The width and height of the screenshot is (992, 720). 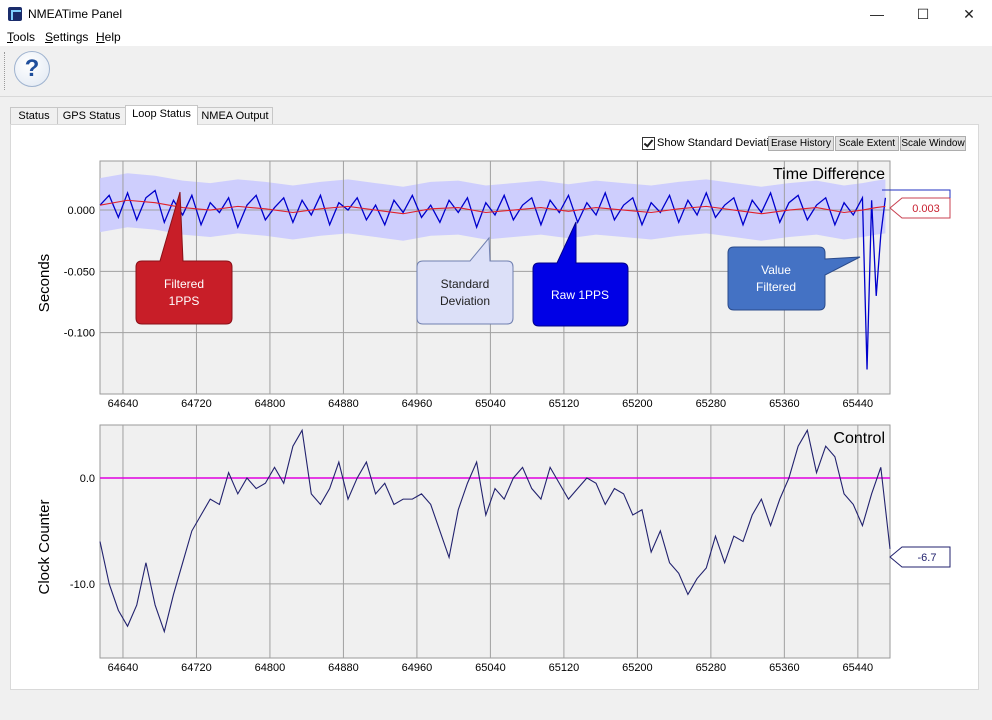 I want to click on toolbar: ?, so click(x=496, y=71).